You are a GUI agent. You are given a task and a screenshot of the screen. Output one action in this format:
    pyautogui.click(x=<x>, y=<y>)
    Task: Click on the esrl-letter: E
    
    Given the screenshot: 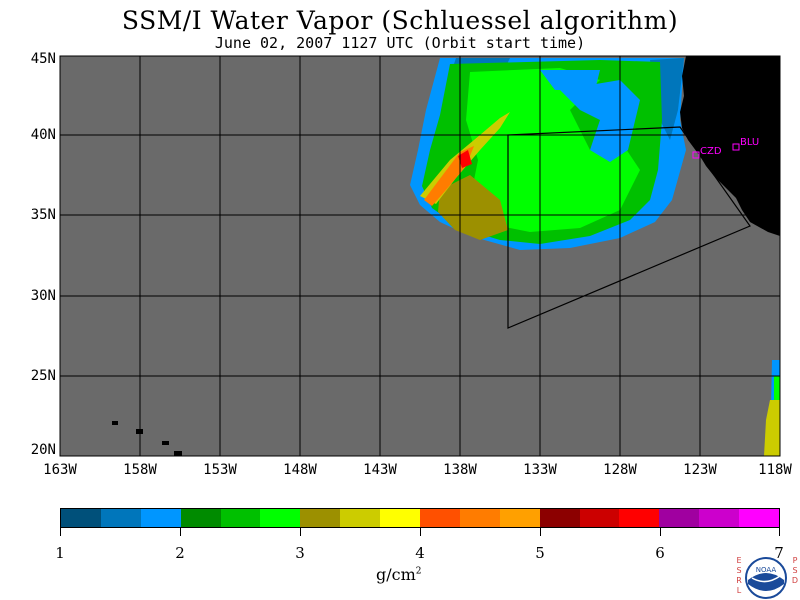 What is the action you would take?
    pyautogui.click(x=739, y=560)
    